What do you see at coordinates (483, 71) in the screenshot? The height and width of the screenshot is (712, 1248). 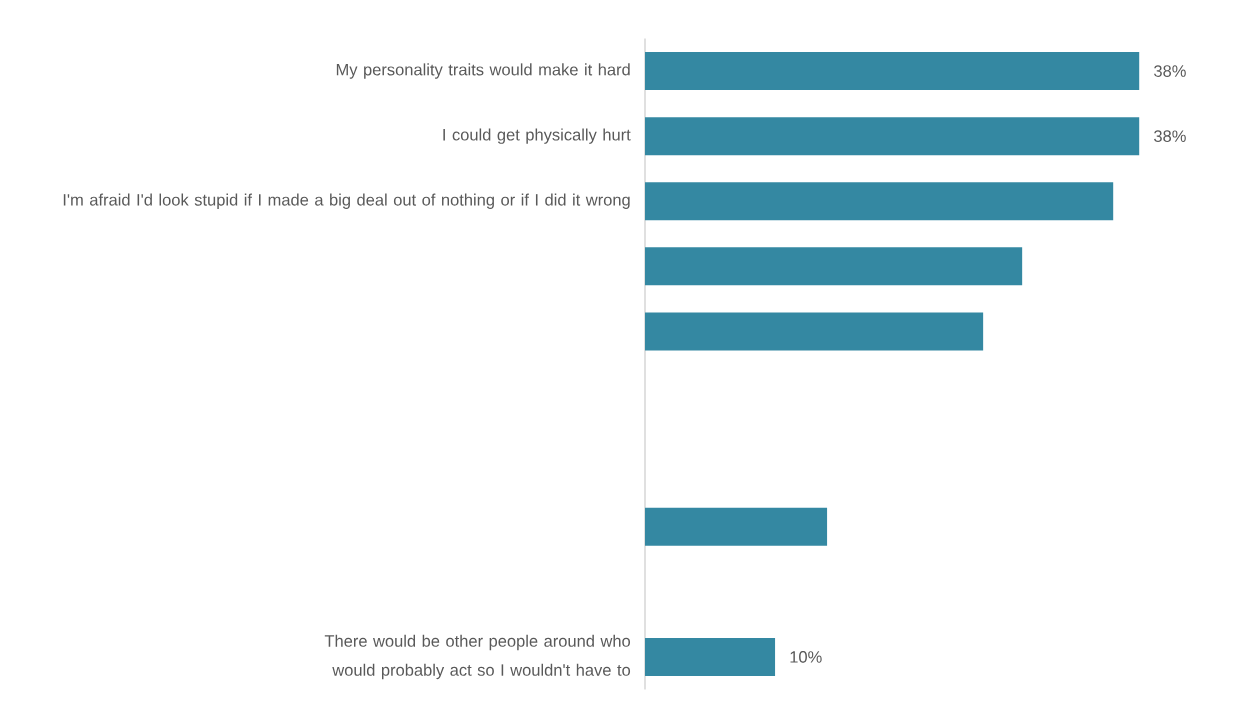 I see `y-tick-label: My personality traits would make it hard` at bounding box center [483, 71].